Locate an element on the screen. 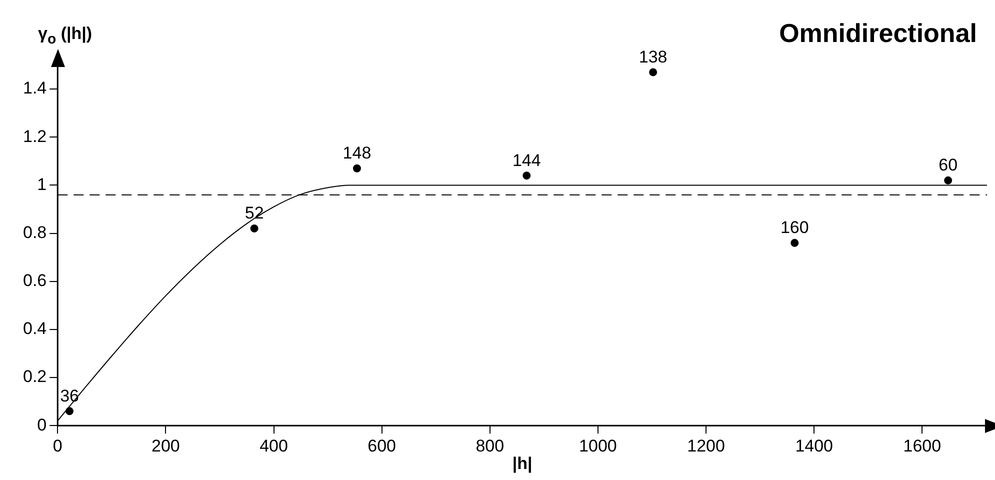 This screenshot has height=480, width=995. annotation: 160 is located at coordinates (794, 228).